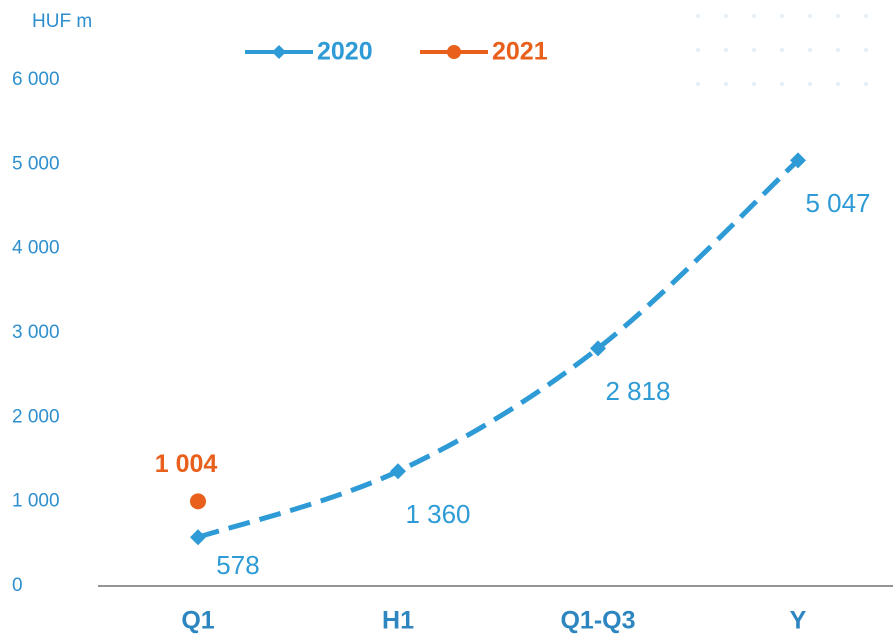 The image size is (893, 641). What do you see at coordinates (798, 621) in the screenshot?
I see `x-tick-label: Y` at bounding box center [798, 621].